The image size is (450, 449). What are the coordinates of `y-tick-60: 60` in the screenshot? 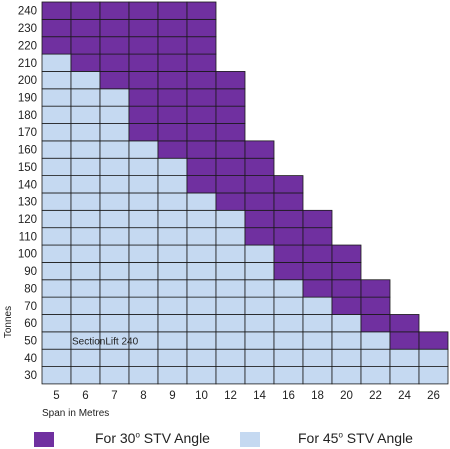 It's located at (30, 324).